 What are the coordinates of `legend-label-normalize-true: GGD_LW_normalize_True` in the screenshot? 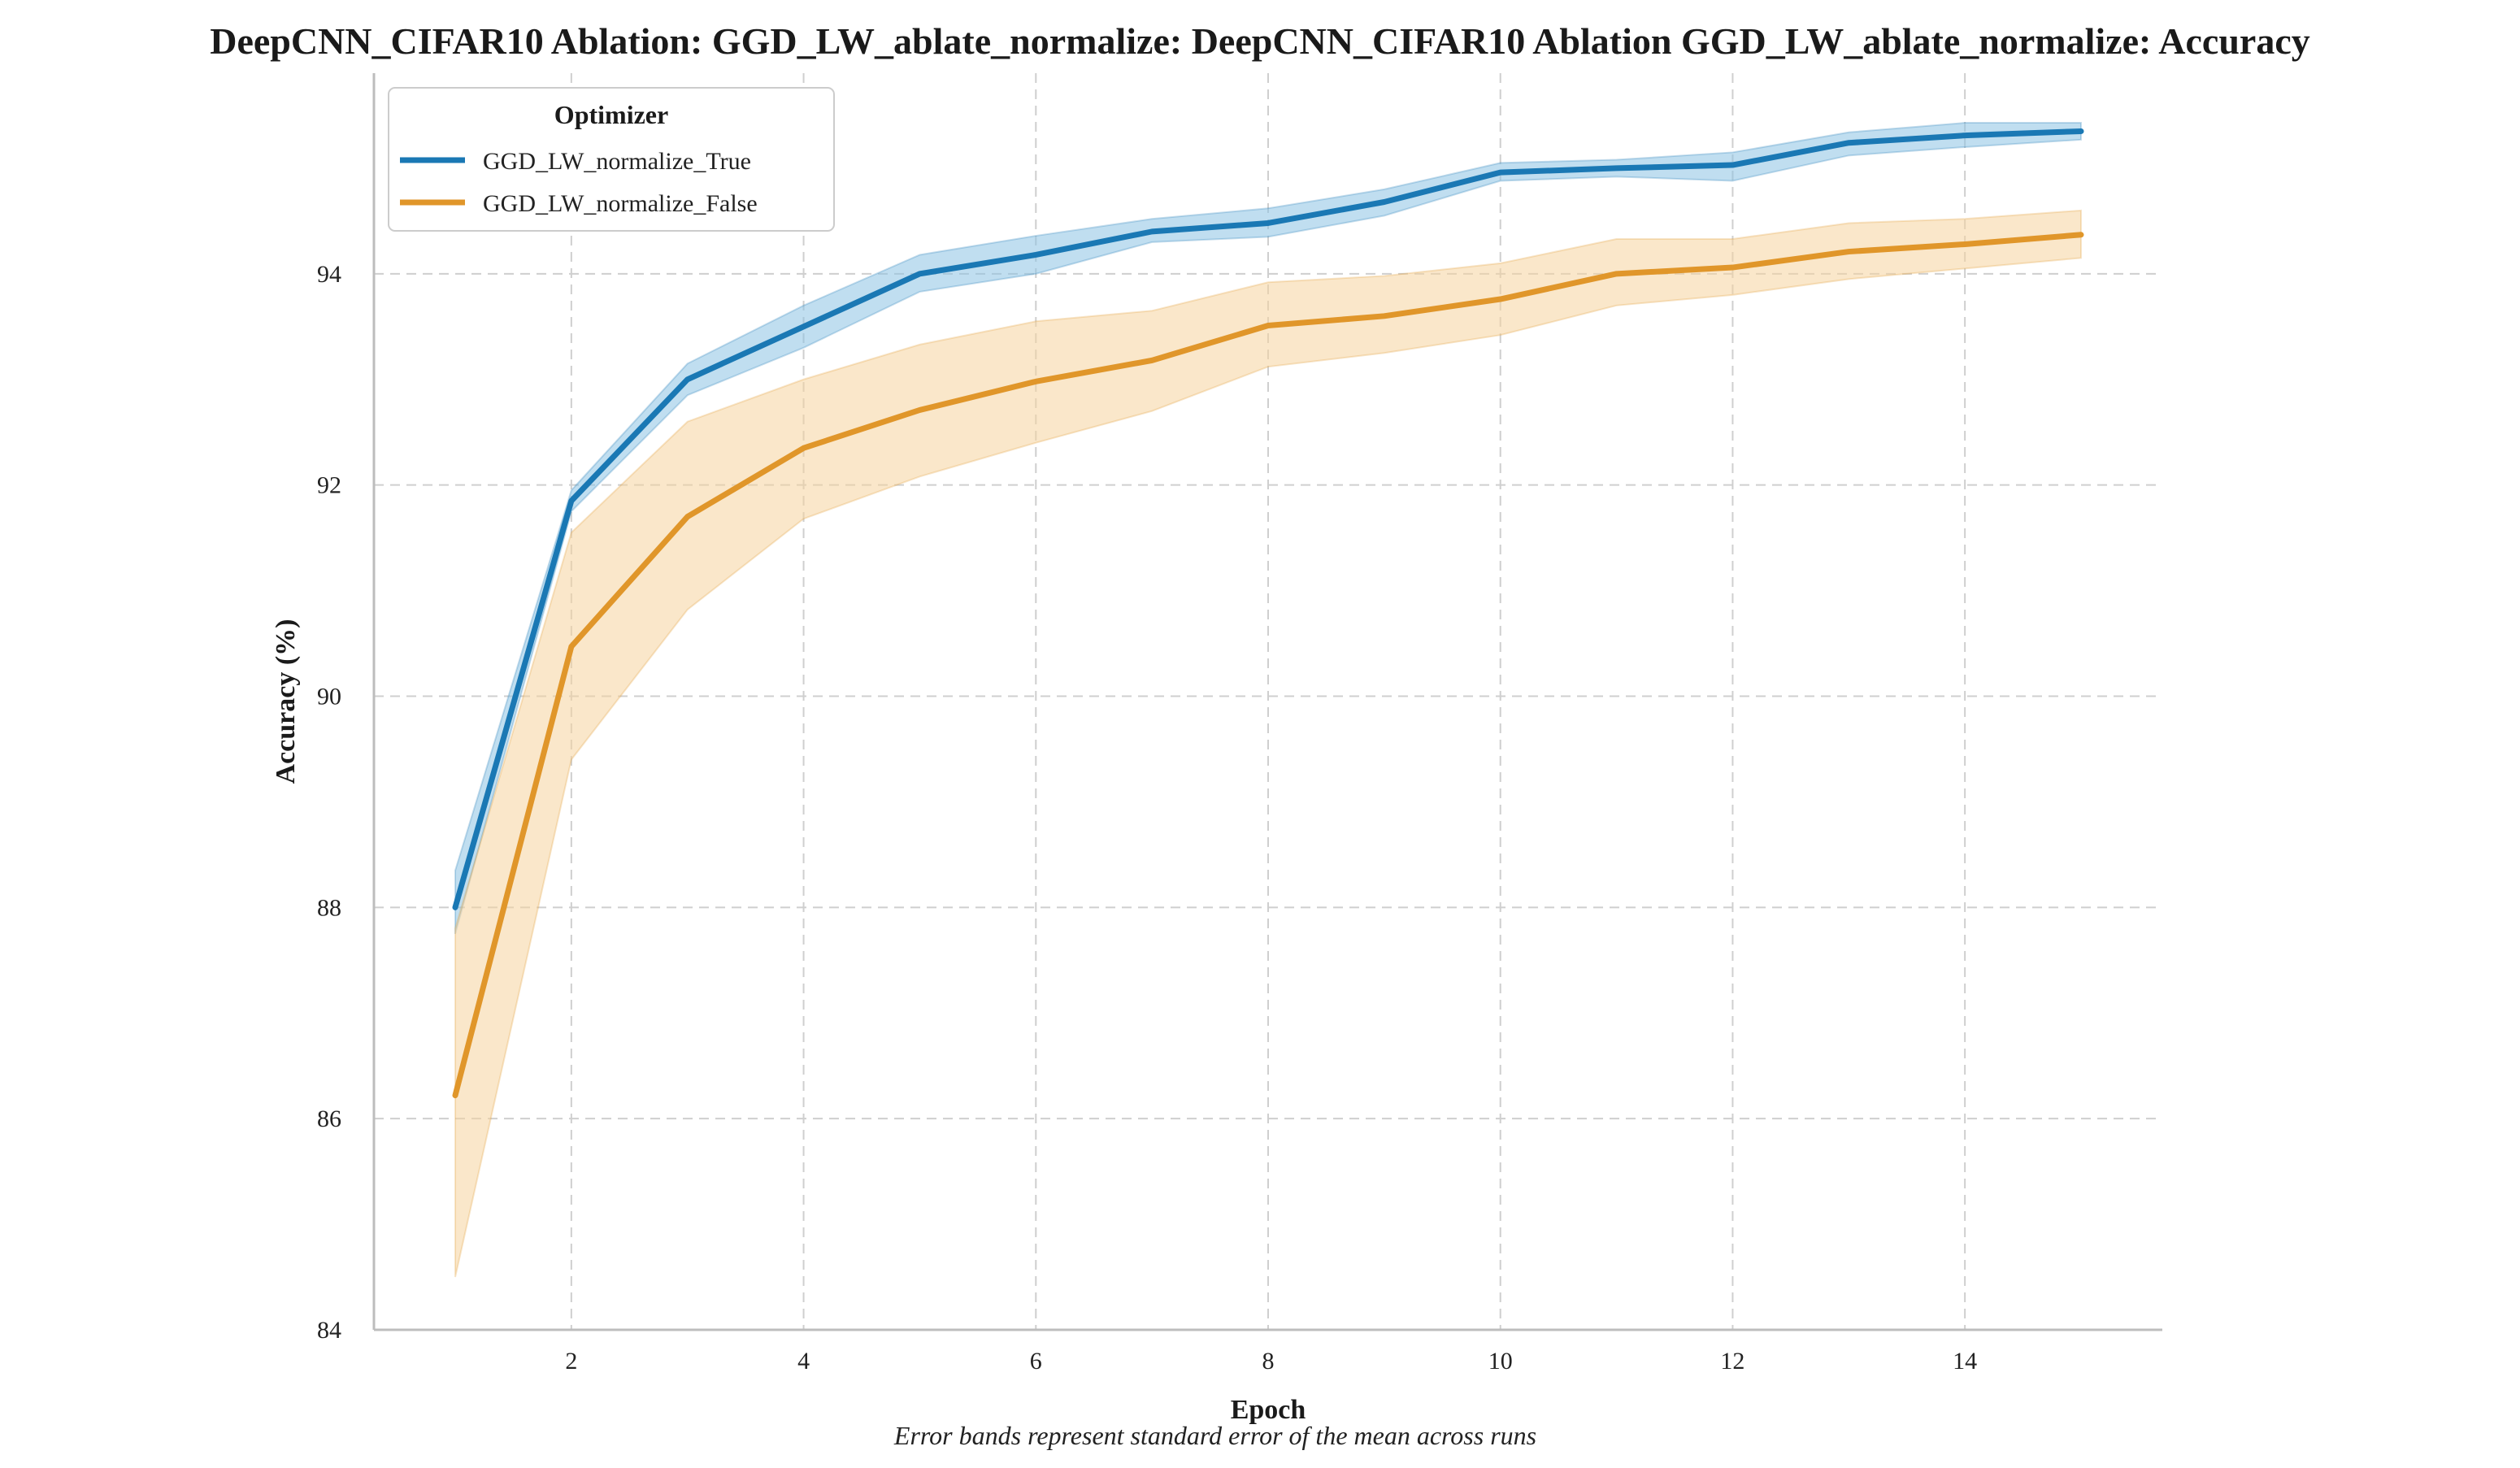 It's located at (617, 161).